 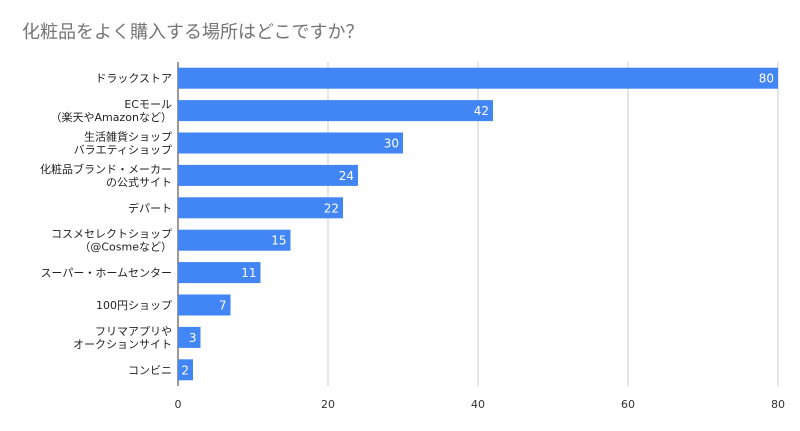 What do you see at coordinates (150, 208) in the screenshot?
I see `category-label: デパート` at bounding box center [150, 208].